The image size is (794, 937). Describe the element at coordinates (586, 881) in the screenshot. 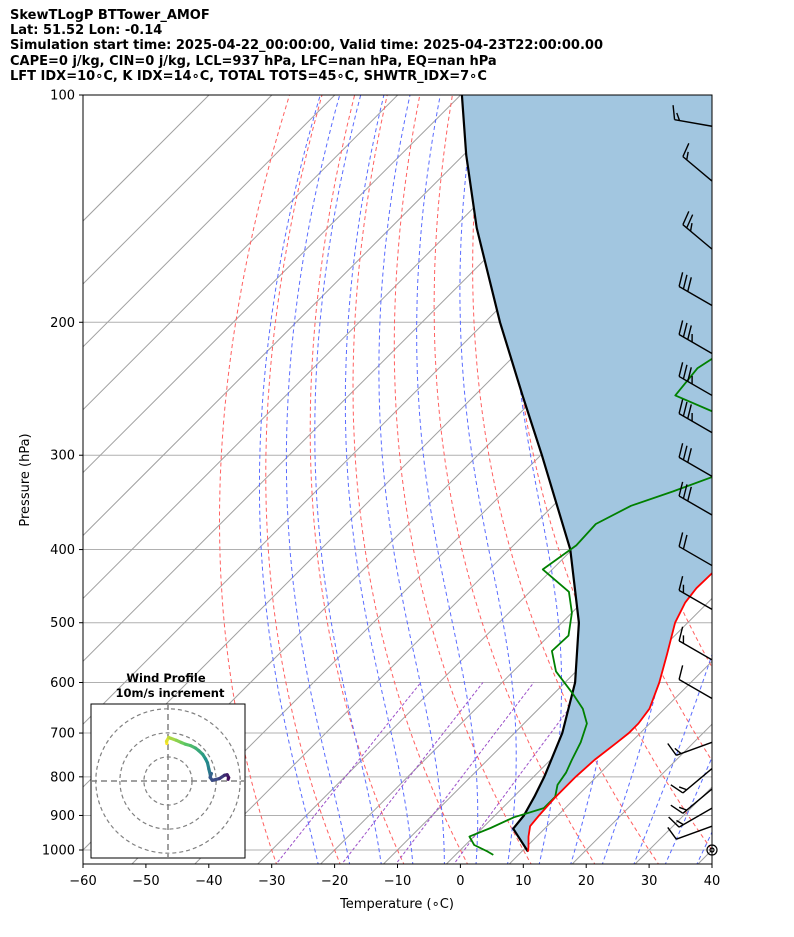

I see `x-tick-label: 20` at that location.